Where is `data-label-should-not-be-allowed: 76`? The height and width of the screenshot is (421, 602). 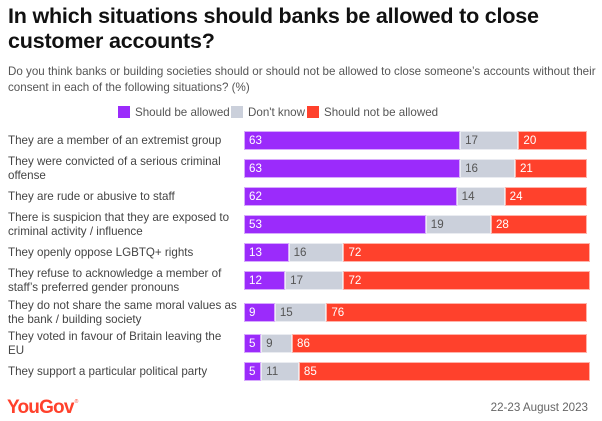
data-label-should-not-be-allowed: 76 is located at coordinates (338, 312).